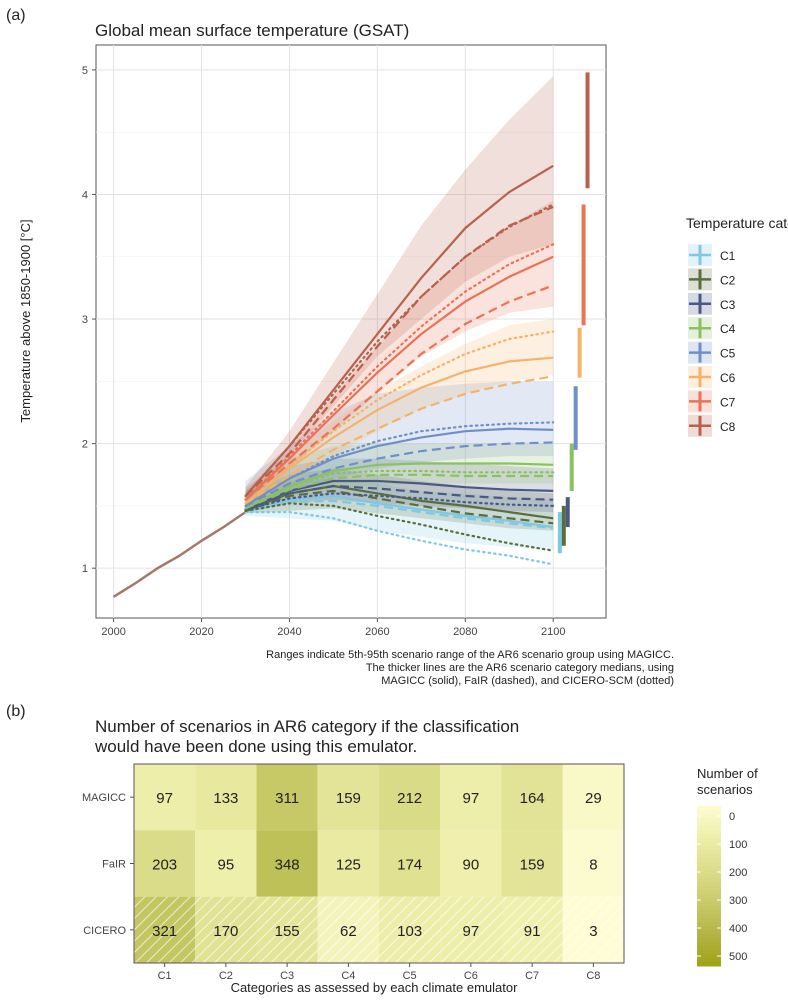  Describe the element at coordinates (728, 305) in the screenshot. I see `legend-label-c3: C3` at that location.